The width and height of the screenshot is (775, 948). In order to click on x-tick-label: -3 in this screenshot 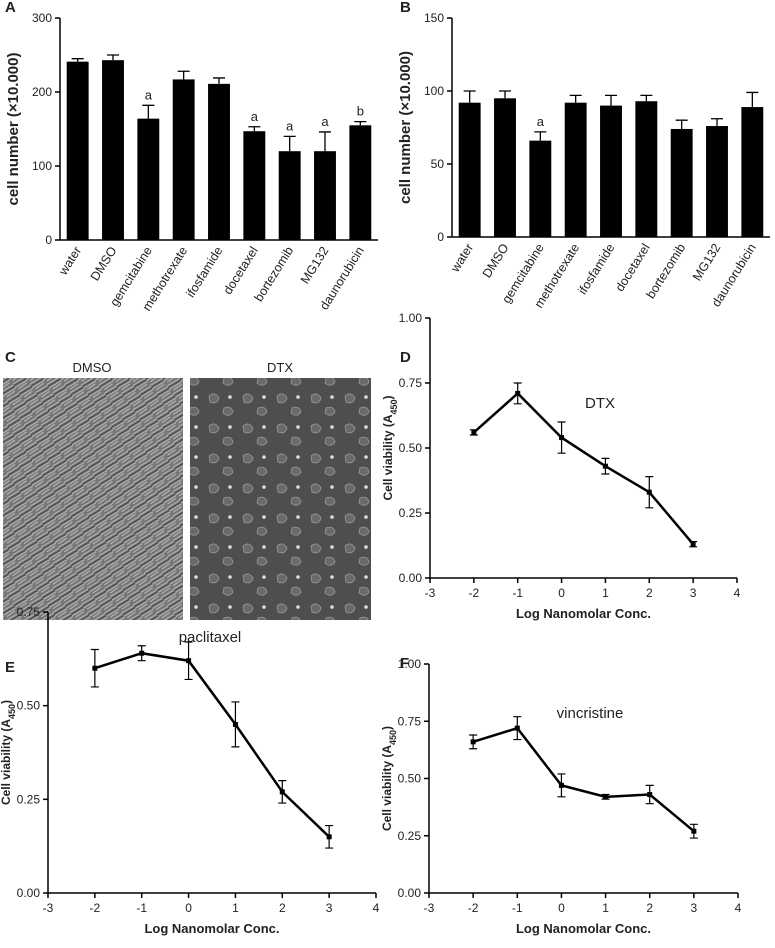, I will do `click(48, 908)`.